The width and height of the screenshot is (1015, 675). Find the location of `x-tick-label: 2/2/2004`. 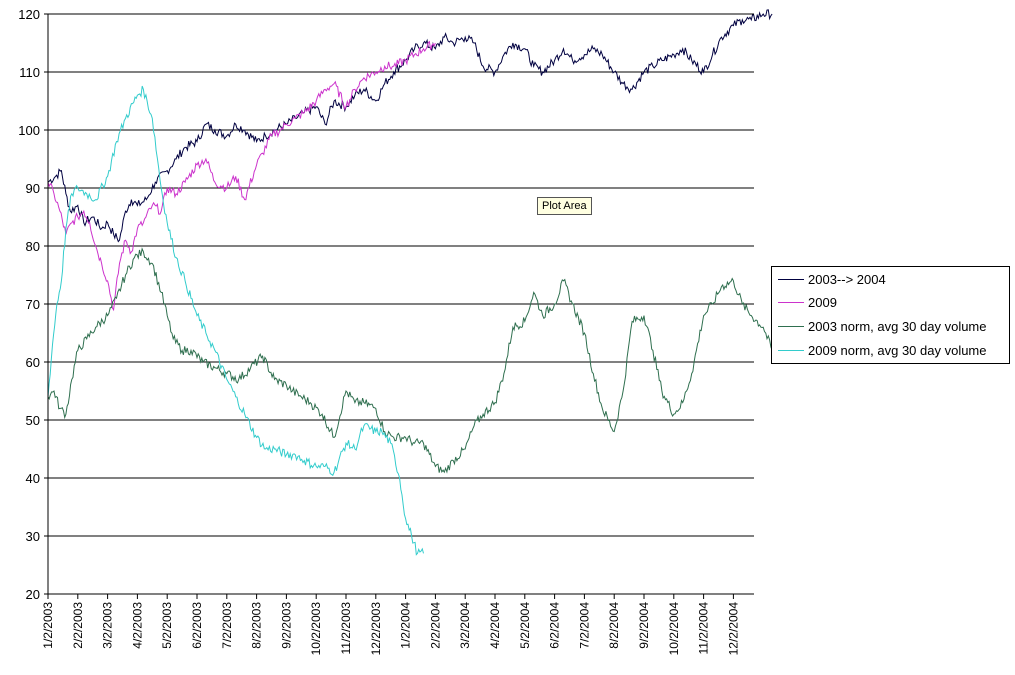

x-tick-label: 2/2/2004 is located at coordinates (435, 625).